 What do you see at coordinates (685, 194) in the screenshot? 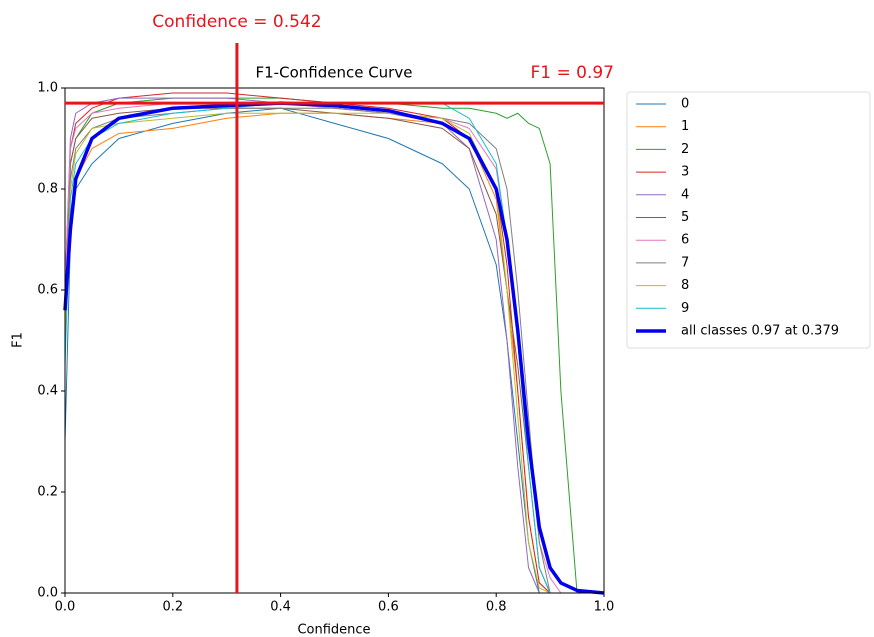
I see `legend-label: 4` at bounding box center [685, 194].